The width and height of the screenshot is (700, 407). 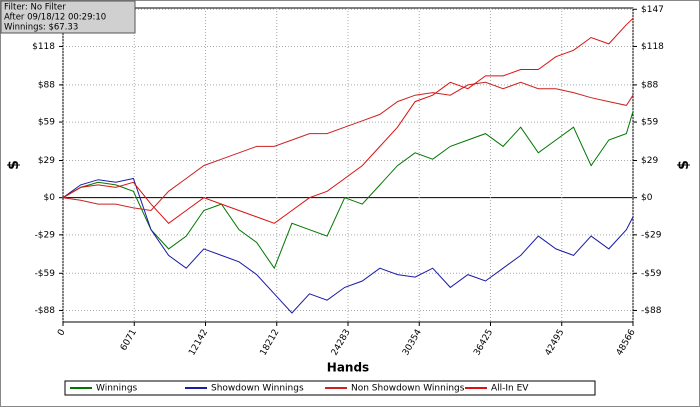 What do you see at coordinates (652, 47) in the screenshot?
I see `y2-tick-label: $118` at bounding box center [652, 47].